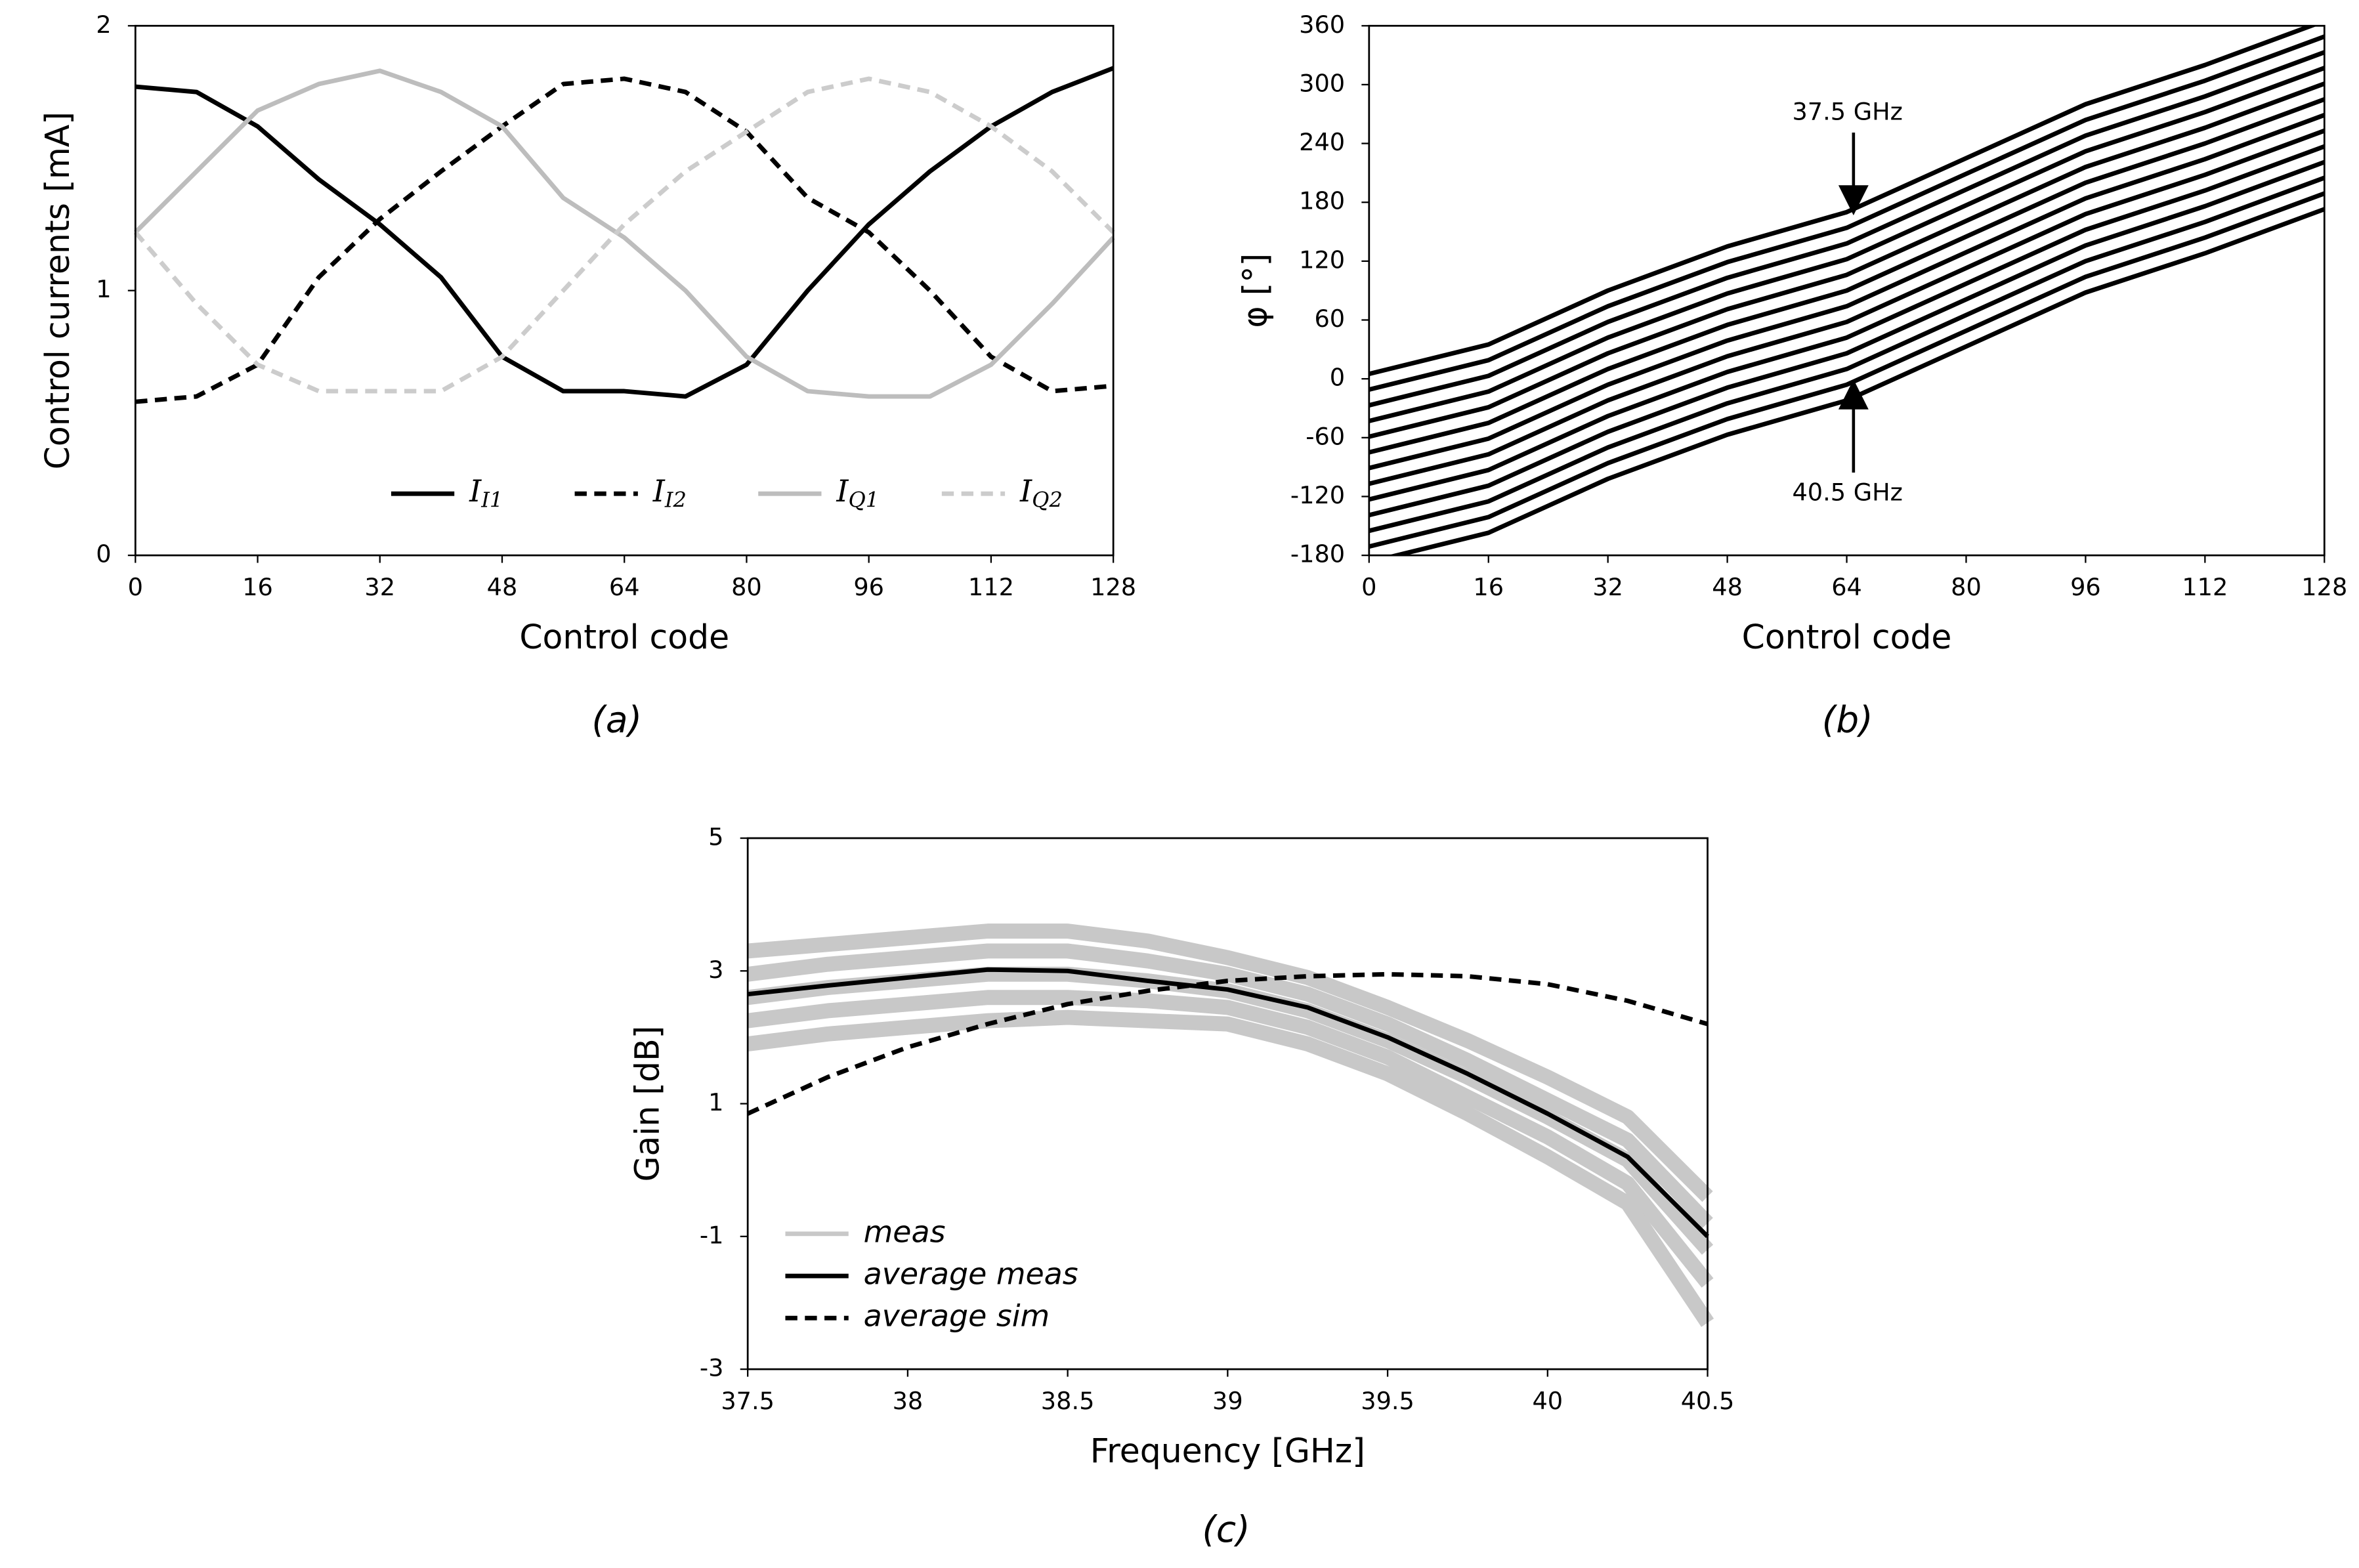  What do you see at coordinates (616, 720) in the screenshot?
I see `caption: (a)` at bounding box center [616, 720].